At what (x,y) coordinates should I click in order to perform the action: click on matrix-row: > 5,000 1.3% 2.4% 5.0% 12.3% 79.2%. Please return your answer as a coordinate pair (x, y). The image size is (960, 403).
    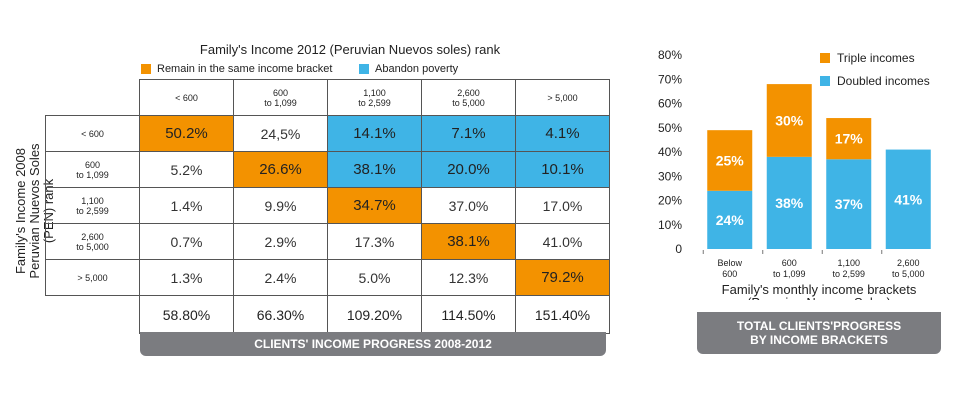
    Looking at the image, I should click on (327, 277).